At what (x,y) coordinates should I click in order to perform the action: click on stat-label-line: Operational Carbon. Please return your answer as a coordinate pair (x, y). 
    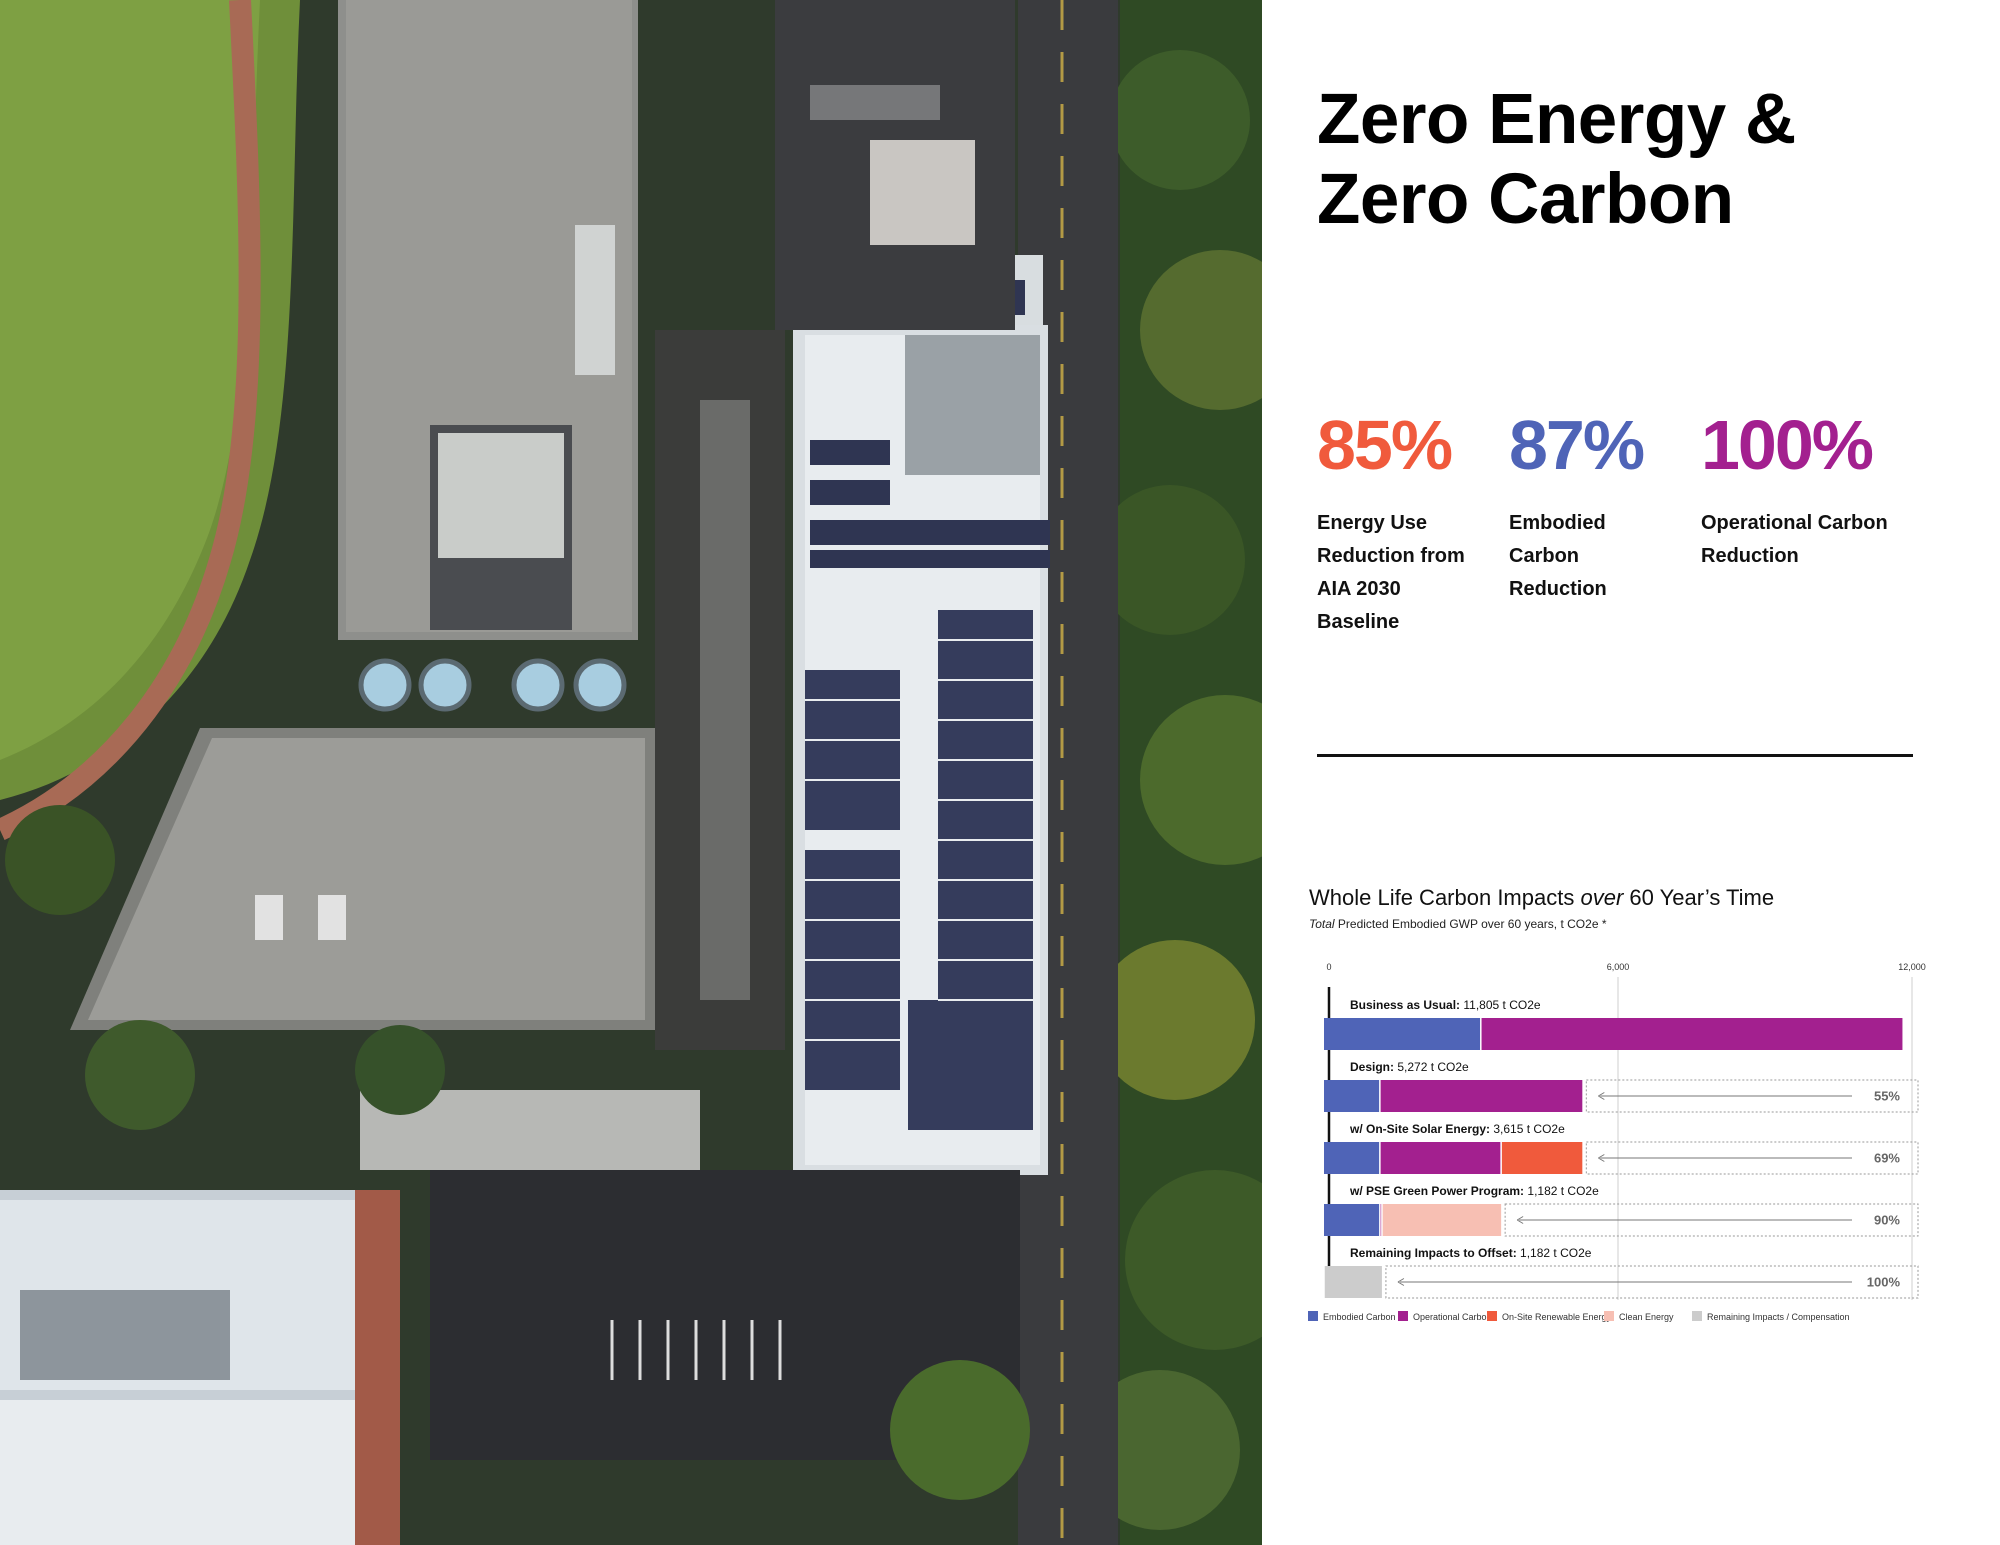
    Looking at the image, I should click on (1794, 523).